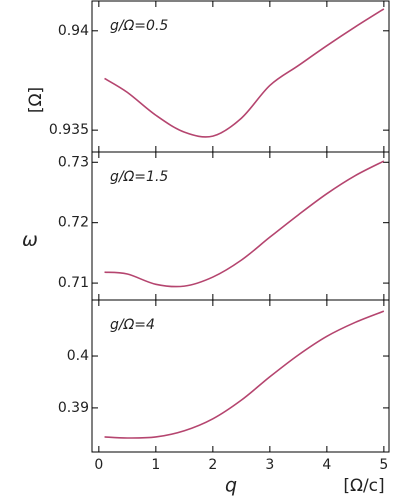 The image size is (396, 502). Describe the element at coordinates (98, 465) in the screenshot. I see `x-tick-label: 0` at that location.